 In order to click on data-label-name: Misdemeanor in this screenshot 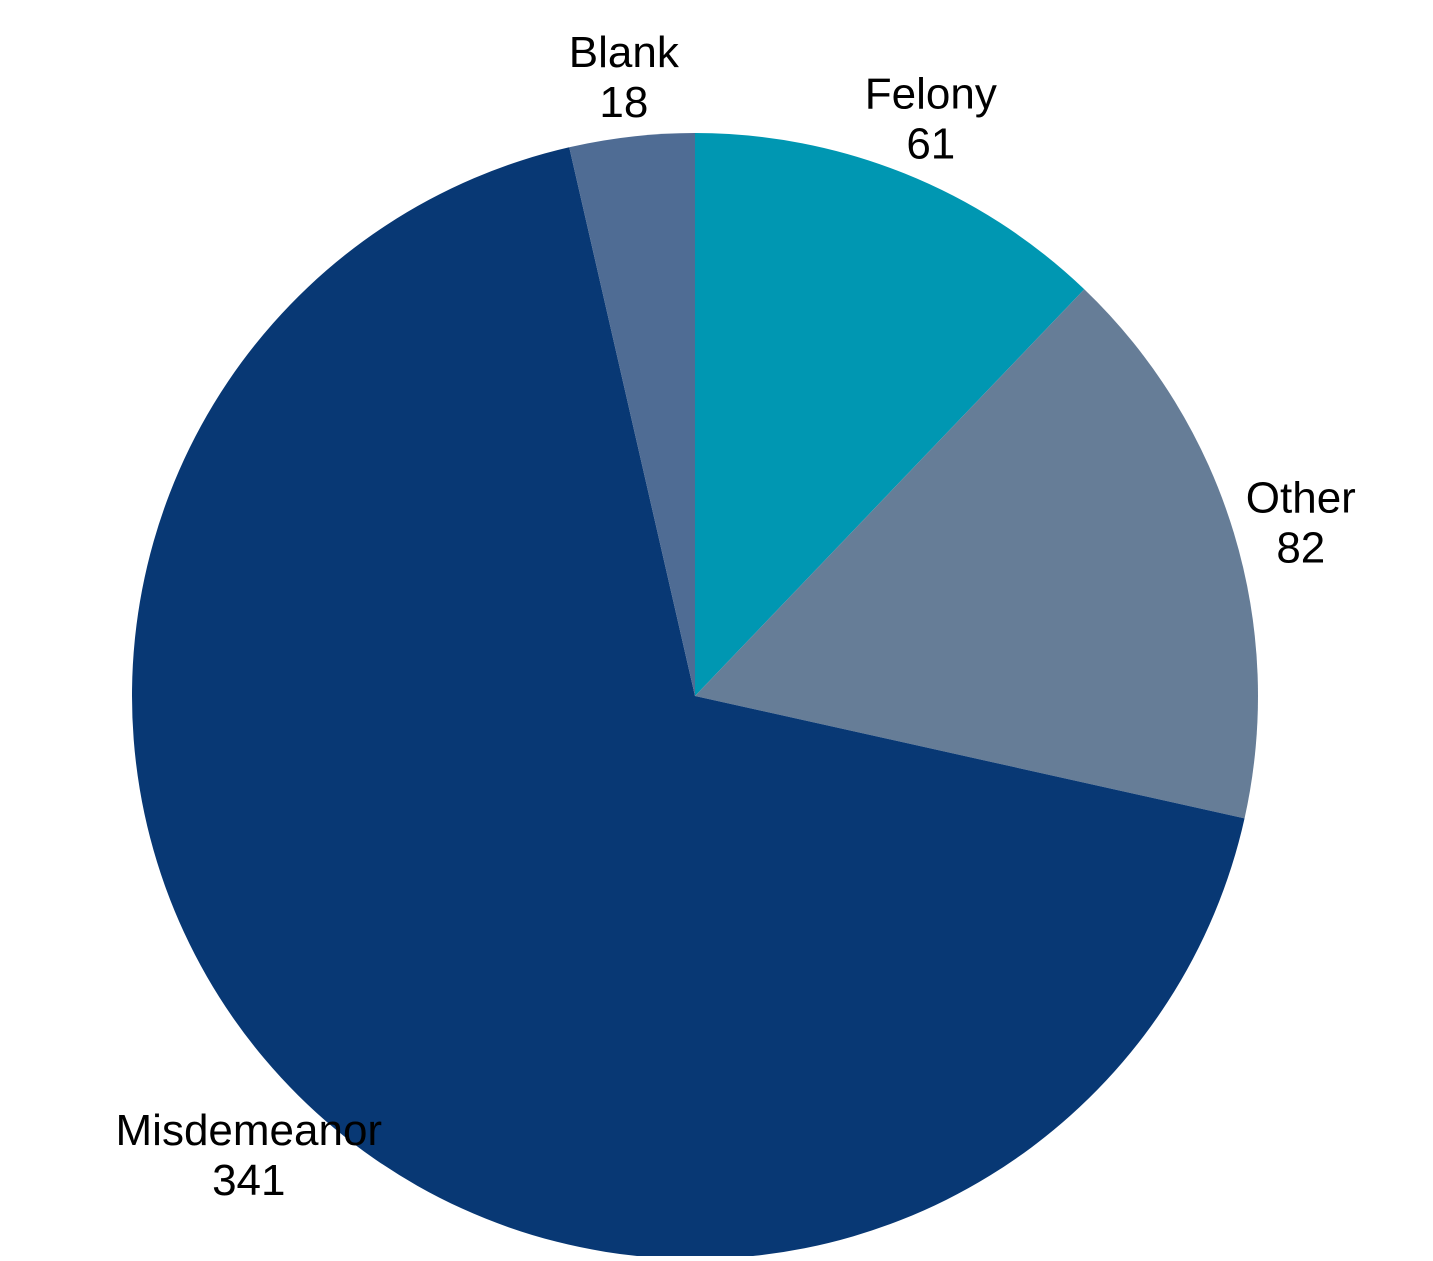, I will do `click(249, 1130)`.